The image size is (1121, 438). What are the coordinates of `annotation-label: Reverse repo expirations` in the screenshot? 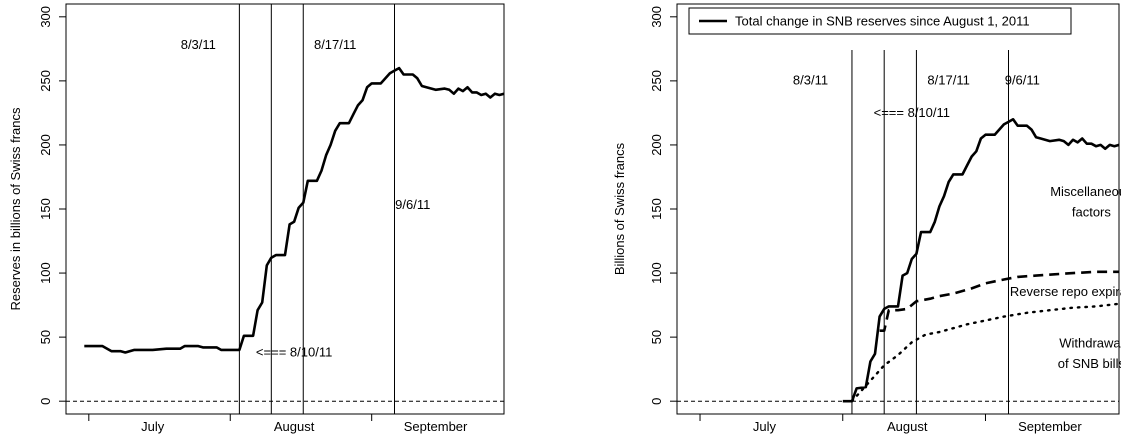 It's located at (1065, 291).